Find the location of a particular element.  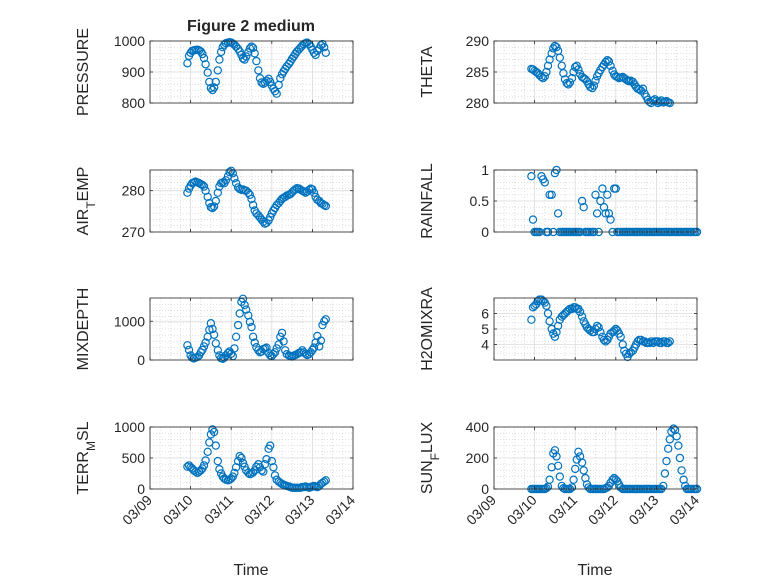

y-tick-label: 270 is located at coordinates (134, 232).